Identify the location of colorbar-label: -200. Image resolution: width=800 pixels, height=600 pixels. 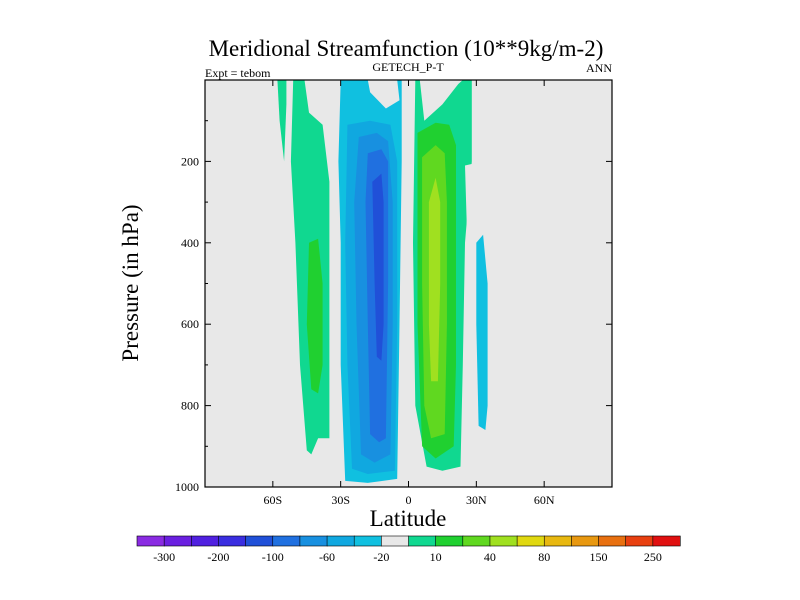
(218, 557).